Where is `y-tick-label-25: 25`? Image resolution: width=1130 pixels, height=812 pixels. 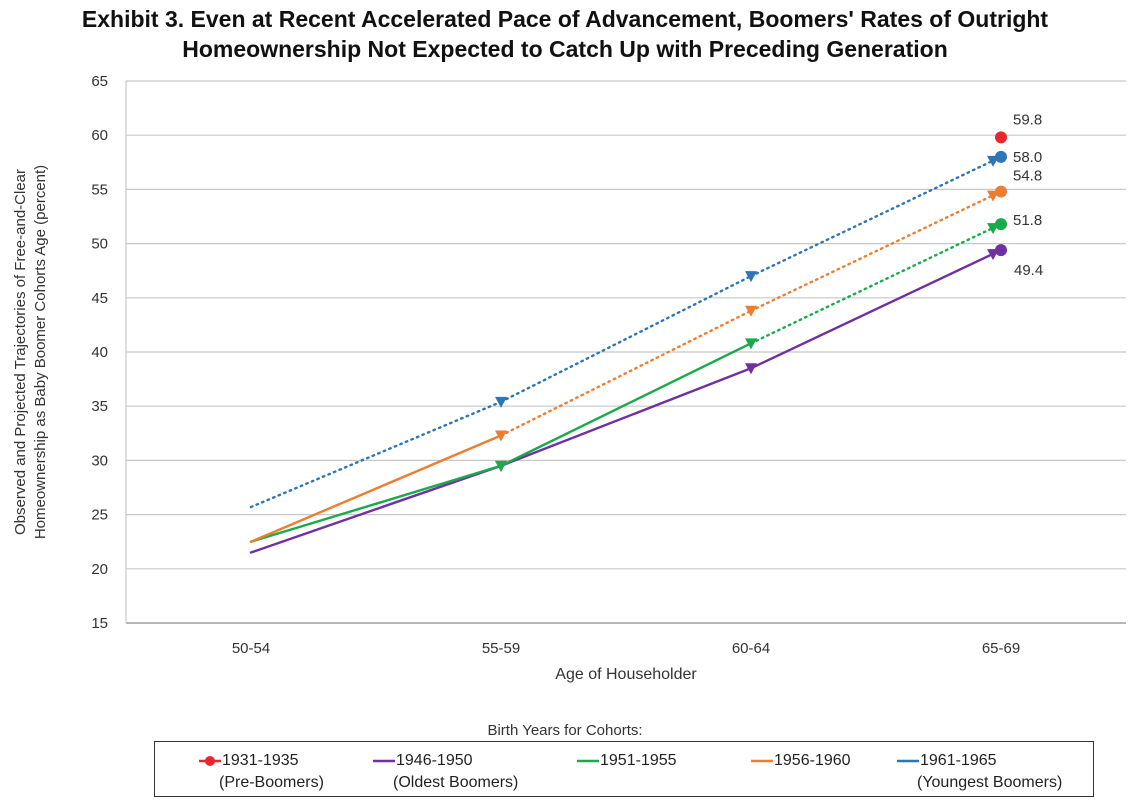
y-tick-label-25: 25 is located at coordinates (99, 515).